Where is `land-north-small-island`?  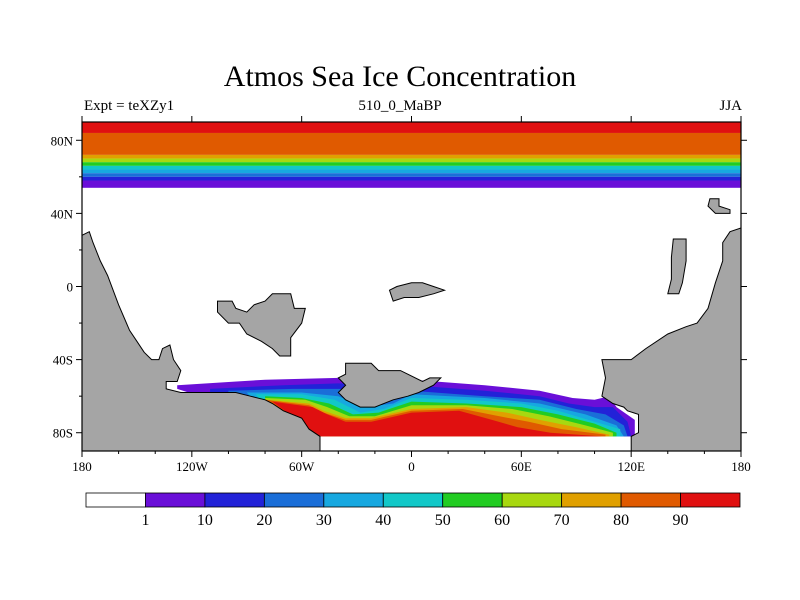 land-north-small-island is located at coordinates (417, 292).